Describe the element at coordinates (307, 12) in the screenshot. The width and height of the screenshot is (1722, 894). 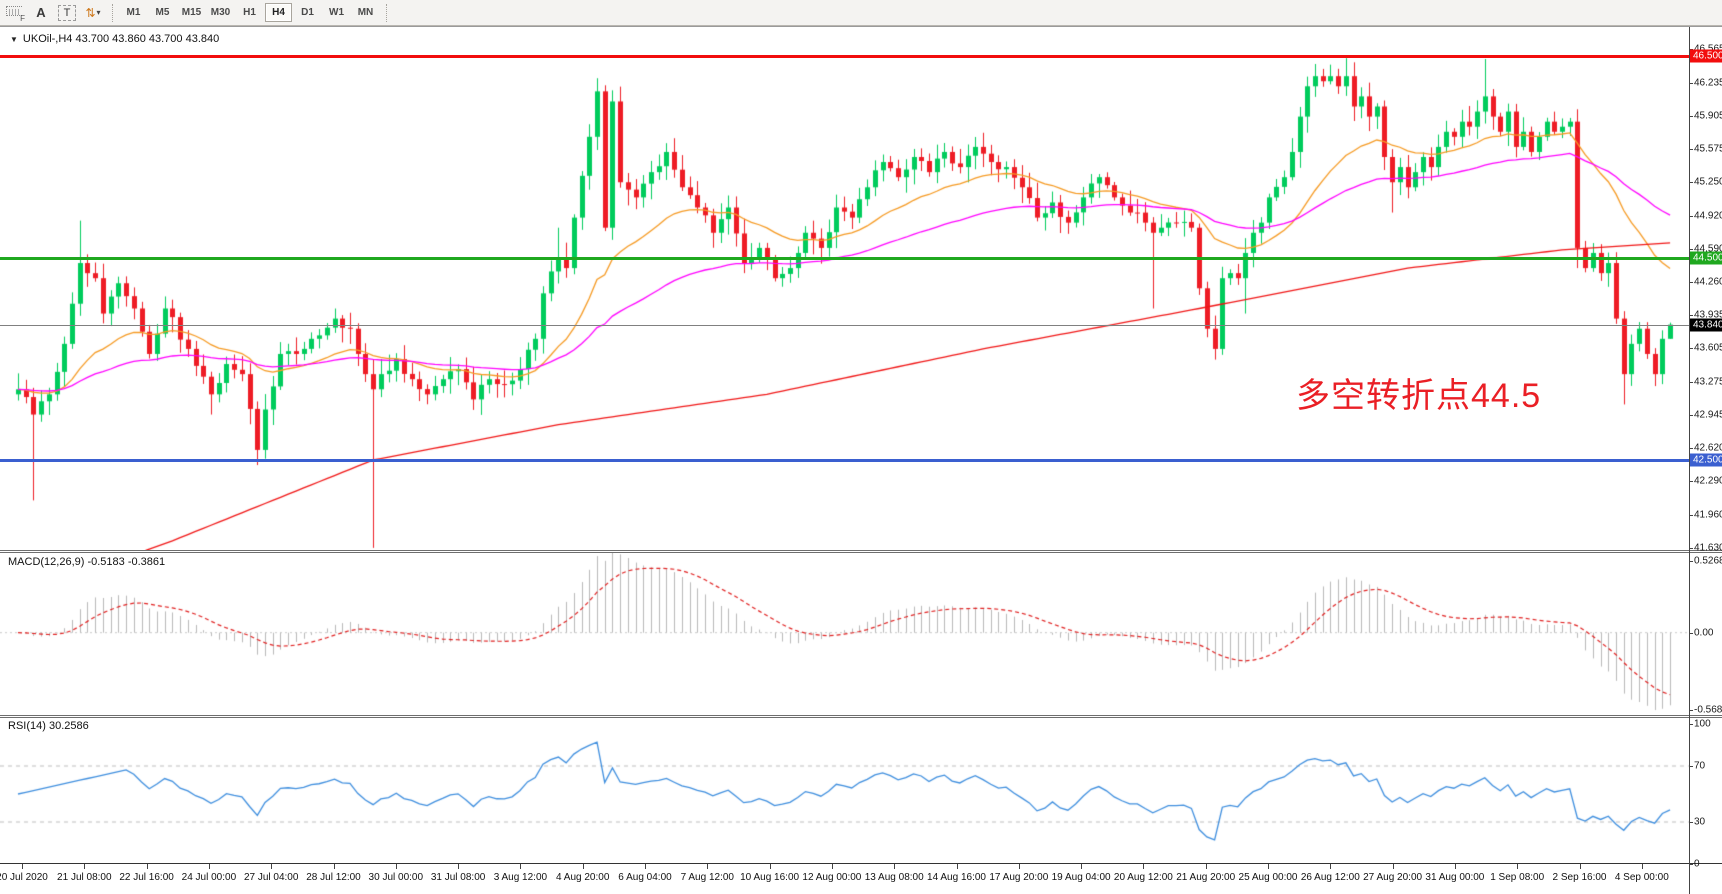
I see `timeframe-button-d1: D1` at that location.